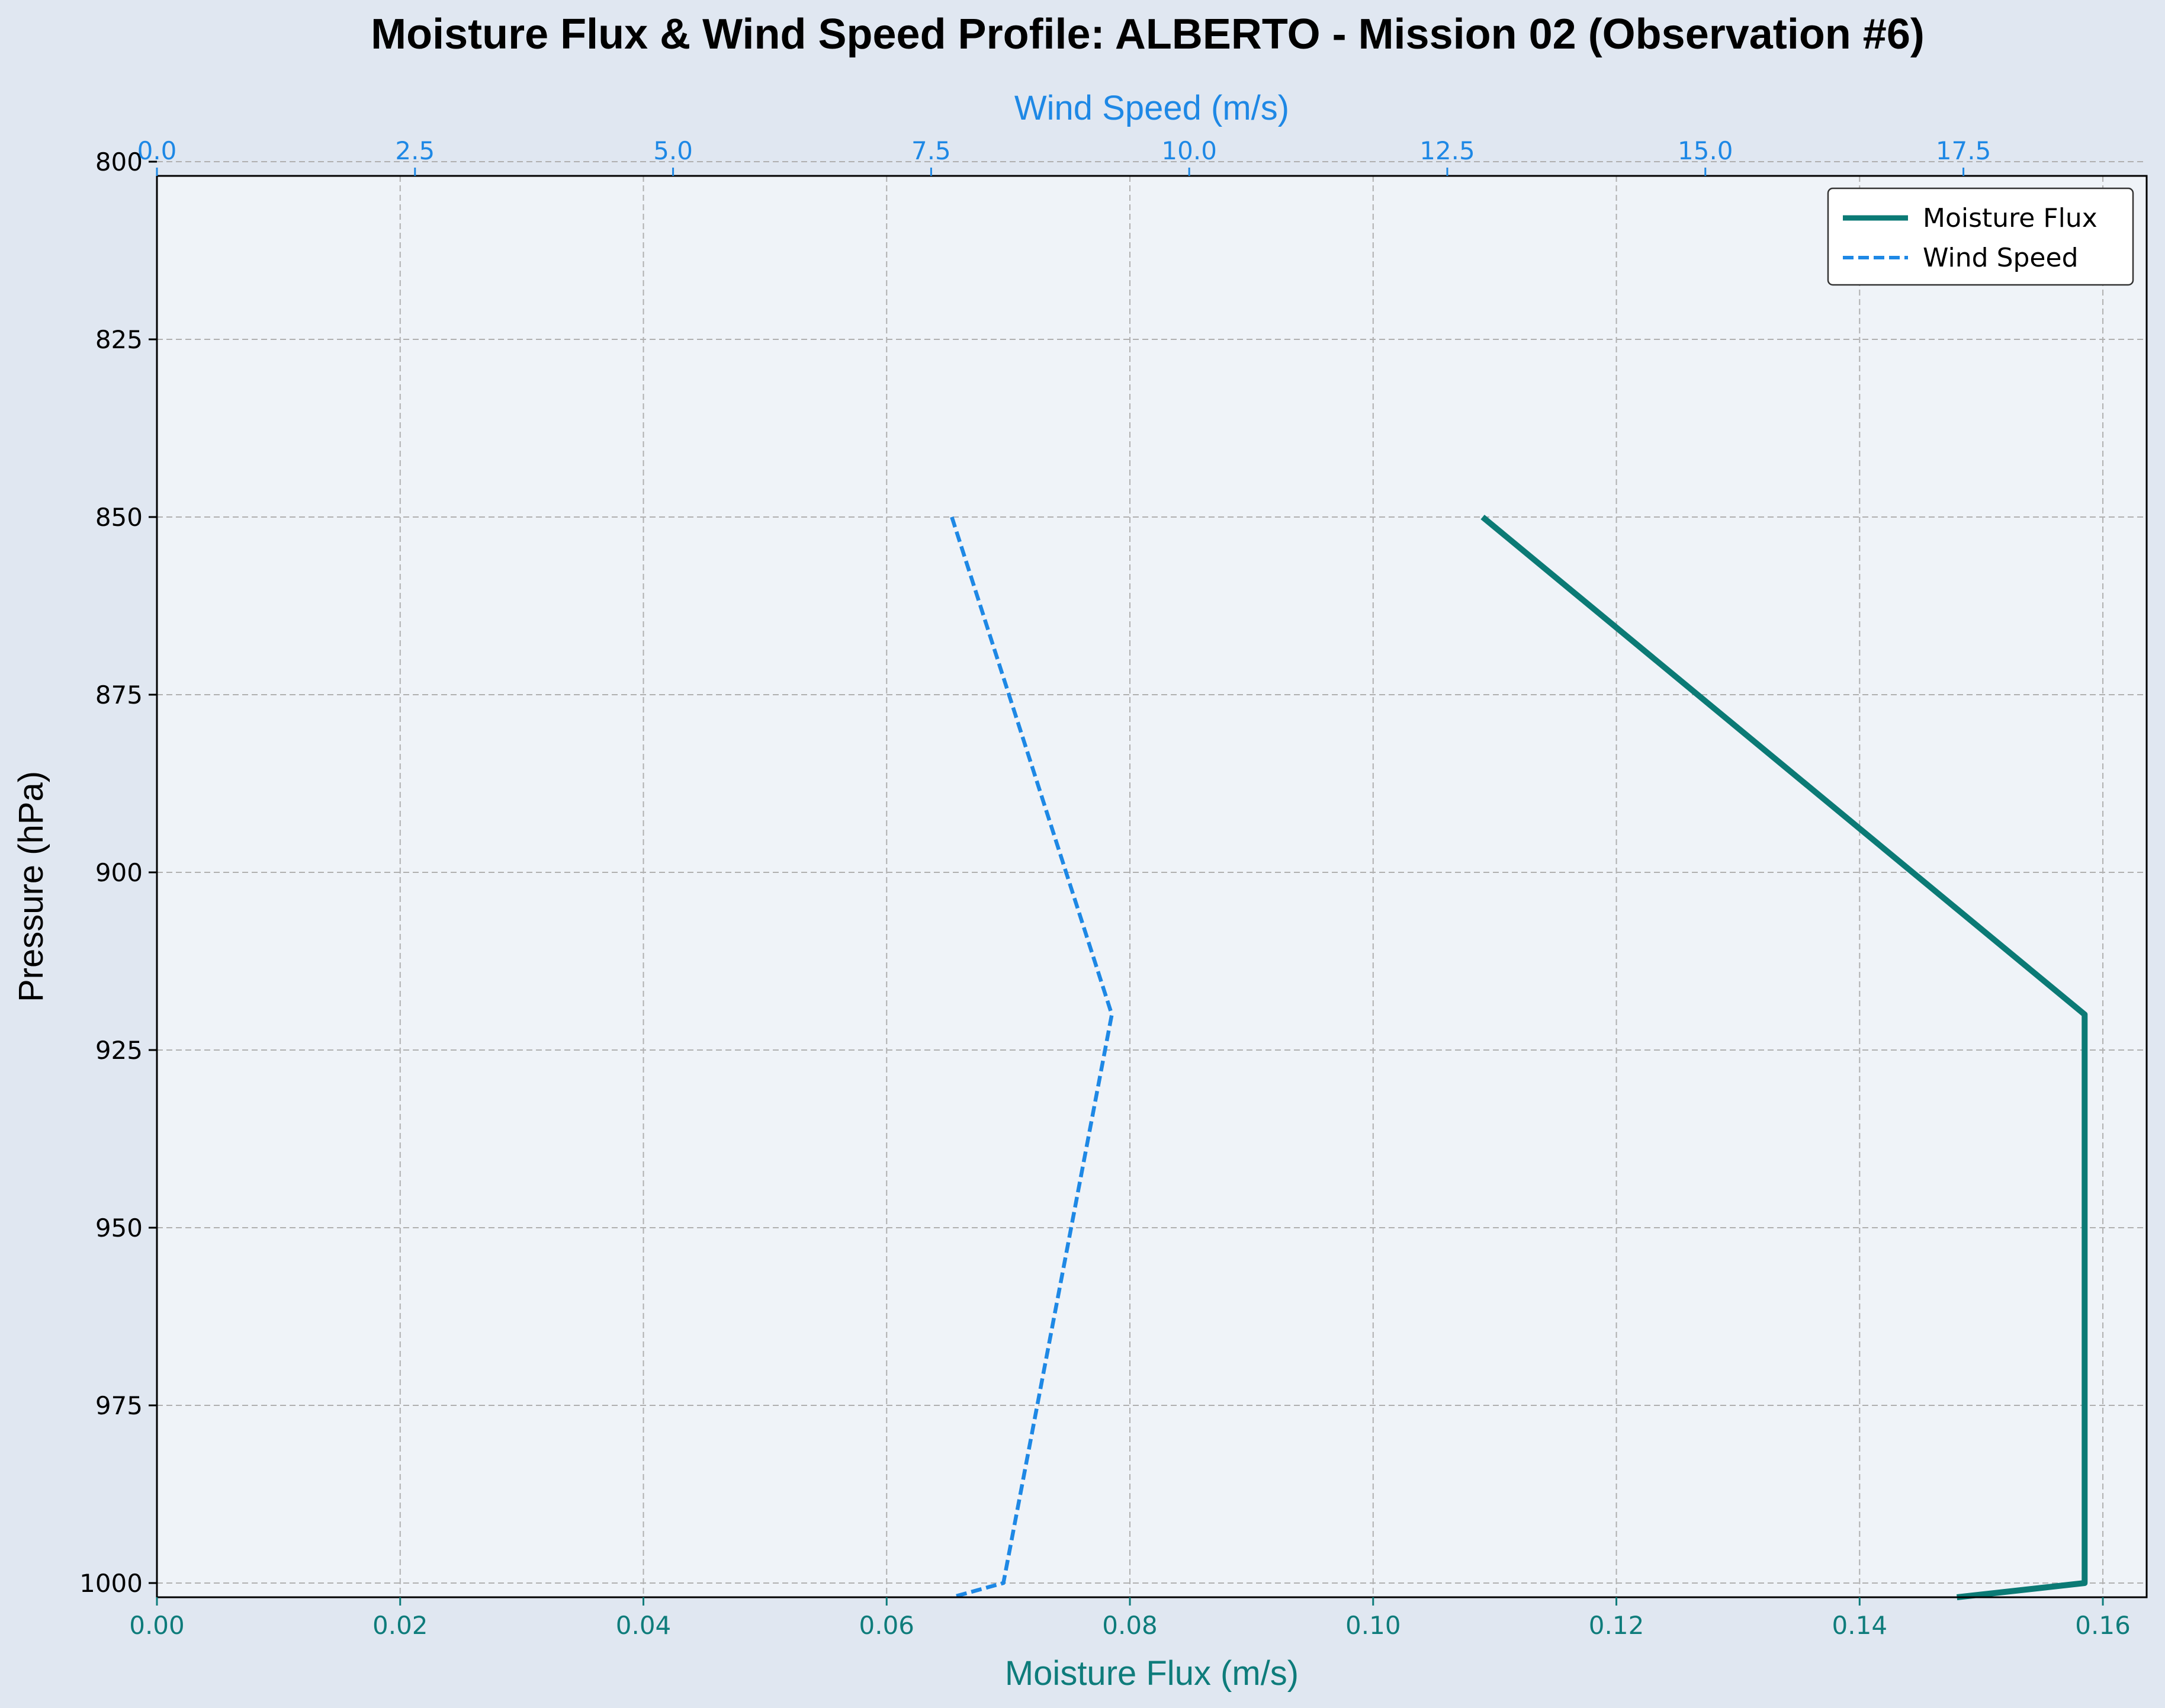 The width and height of the screenshot is (2165, 1708). I want to click on y-tick-label: 1000, so click(111, 1583).